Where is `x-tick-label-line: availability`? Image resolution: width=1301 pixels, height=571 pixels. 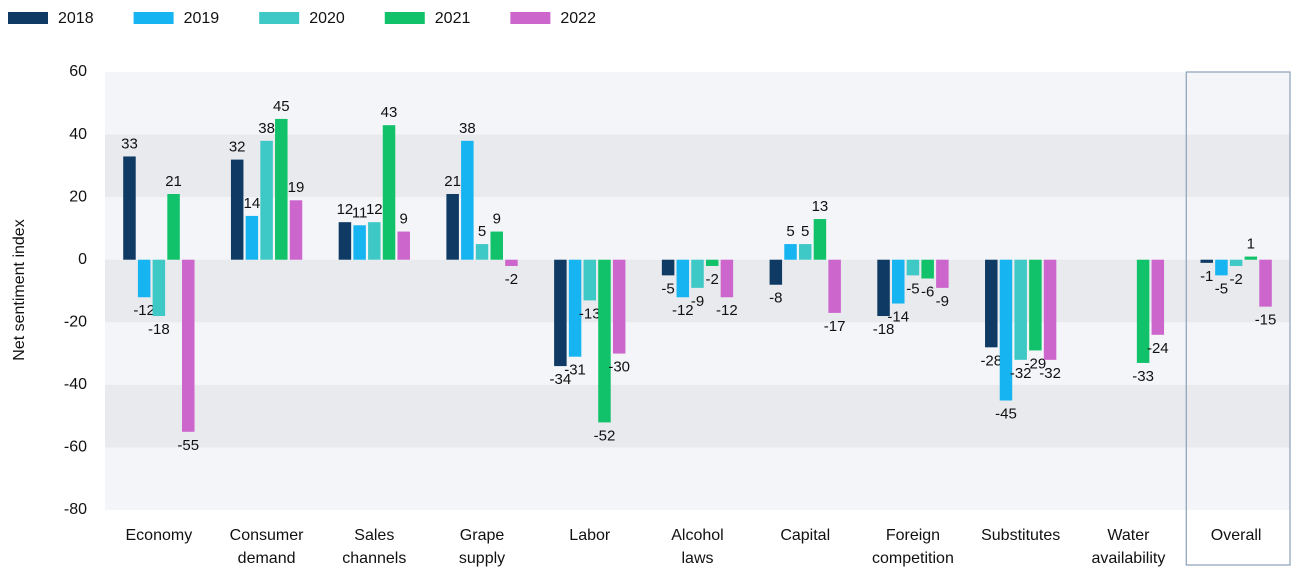 x-tick-label-line: availability is located at coordinates (1129, 558).